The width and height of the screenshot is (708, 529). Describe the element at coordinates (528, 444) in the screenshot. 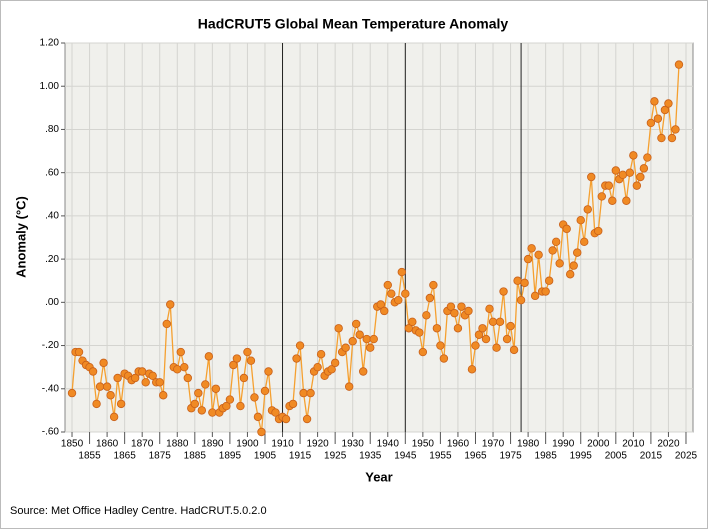

I see `x-tick-label: 1980` at that location.